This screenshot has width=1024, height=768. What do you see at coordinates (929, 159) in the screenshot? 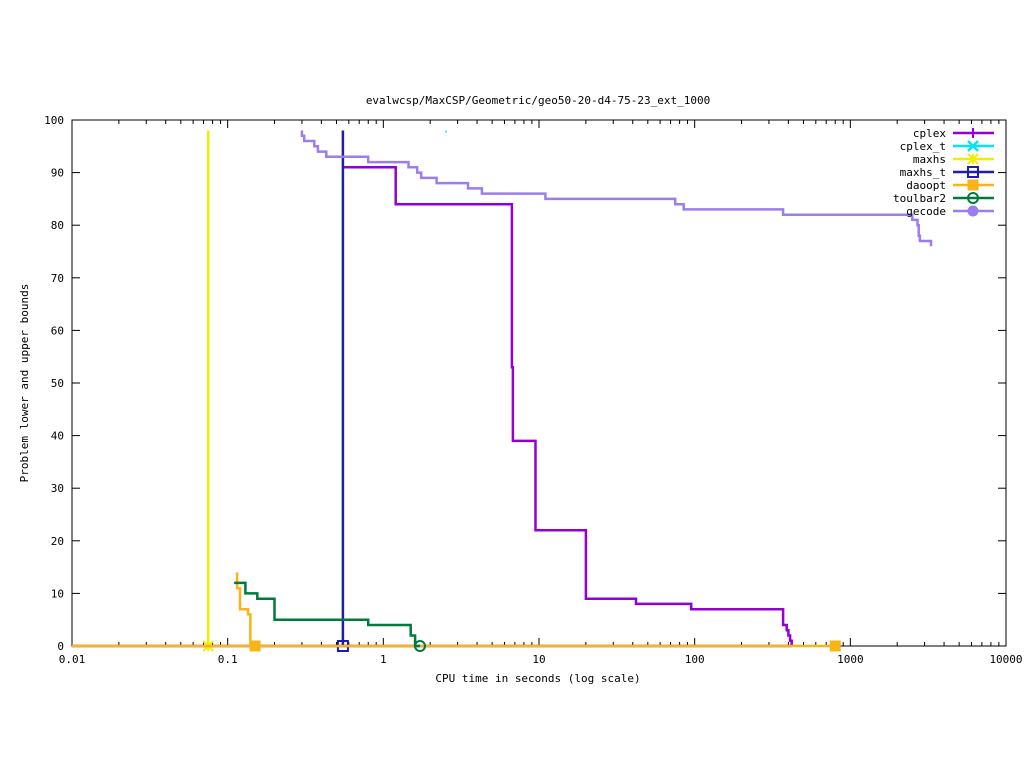
I see `legend-label-maxhs: maxhs` at bounding box center [929, 159].